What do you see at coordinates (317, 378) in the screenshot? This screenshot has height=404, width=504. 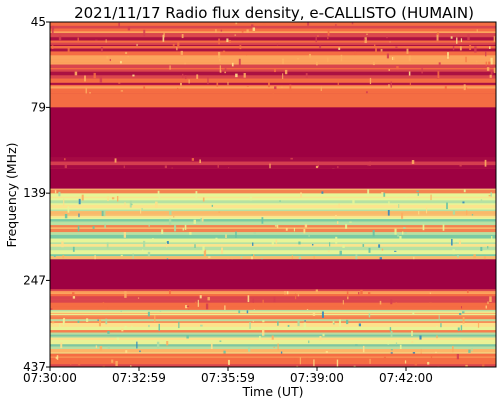 I see `x-tick-label: 07:39:00` at bounding box center [317, 378].